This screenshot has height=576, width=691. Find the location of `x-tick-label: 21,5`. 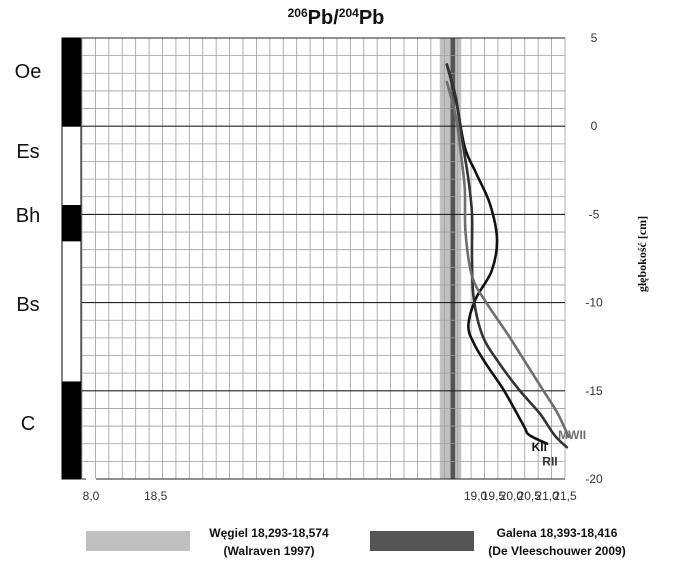

x-tick-label: 21,5 is located at coordinates (565, 496).